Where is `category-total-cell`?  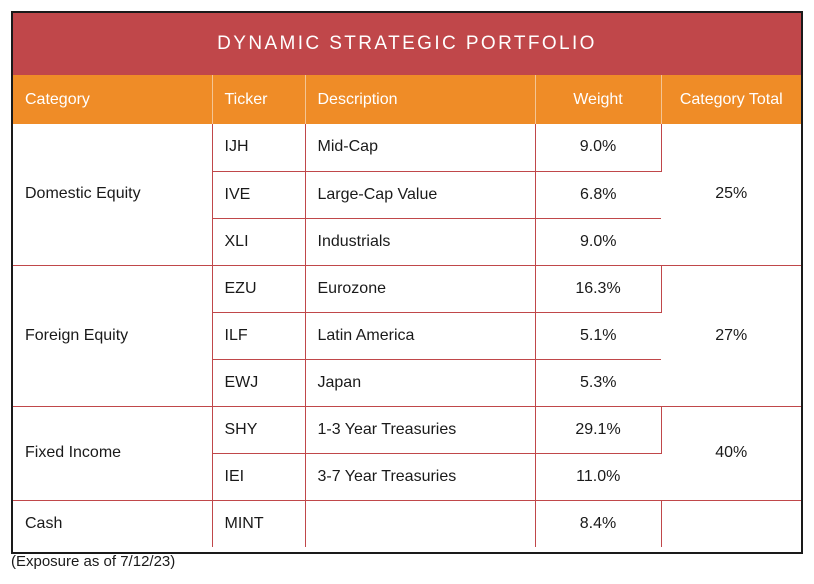 category-total-cell is located at coordinates (731, 523).